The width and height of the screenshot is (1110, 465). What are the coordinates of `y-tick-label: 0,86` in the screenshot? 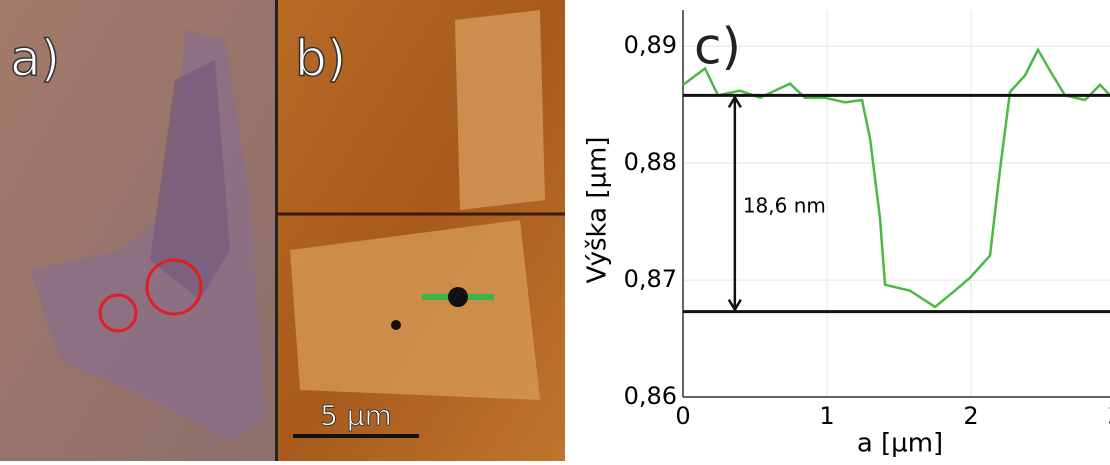 It's located at (650, 396).